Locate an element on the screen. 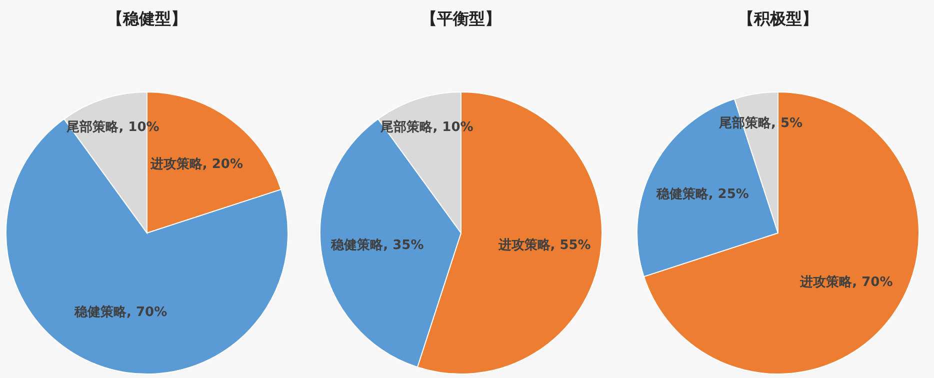 This screenshot has height=378, width=934. chart-title: 【稳健型】 is located at coordinates (147, 18).